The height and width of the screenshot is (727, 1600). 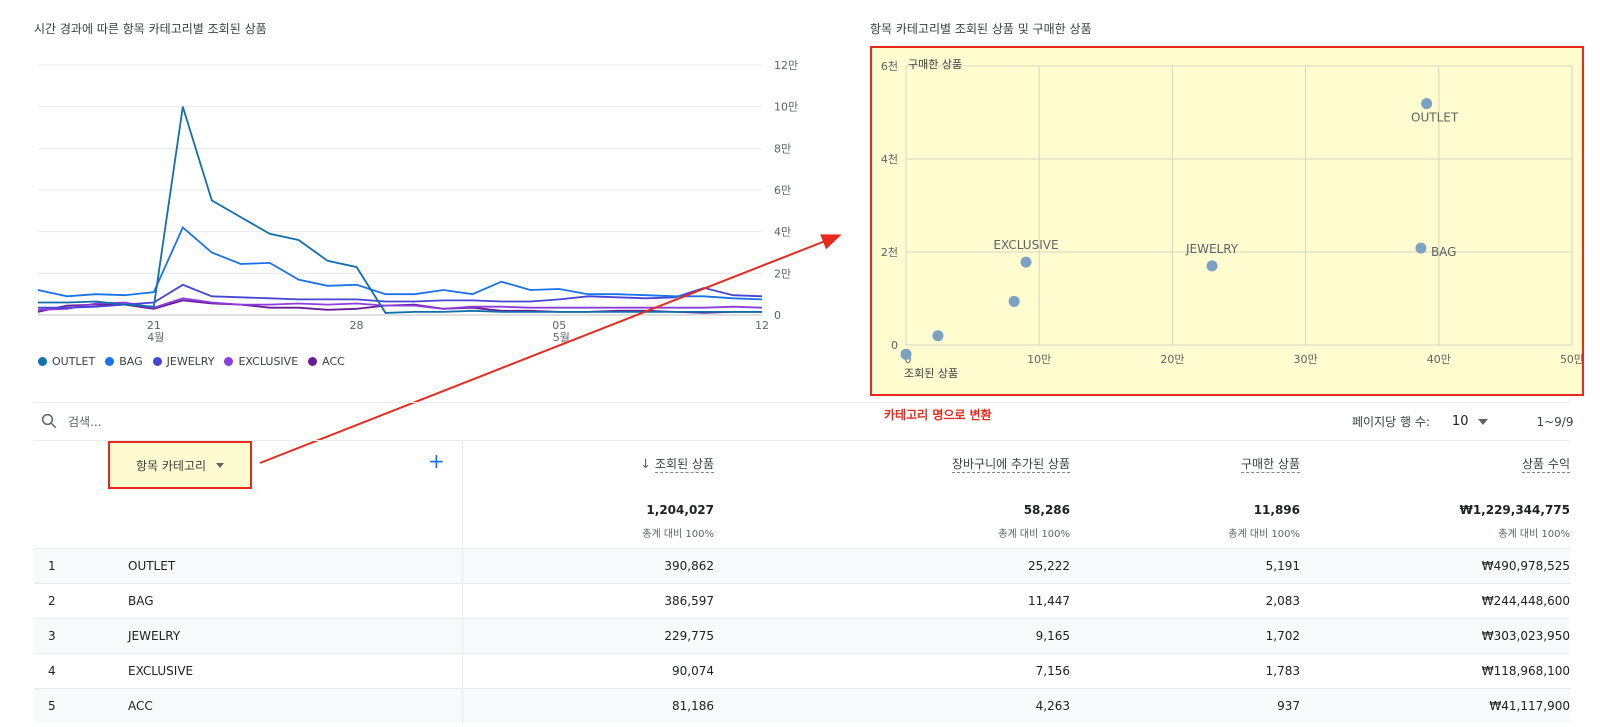 I want to click on x-tick-label: 05, so click(x=559, y=325).